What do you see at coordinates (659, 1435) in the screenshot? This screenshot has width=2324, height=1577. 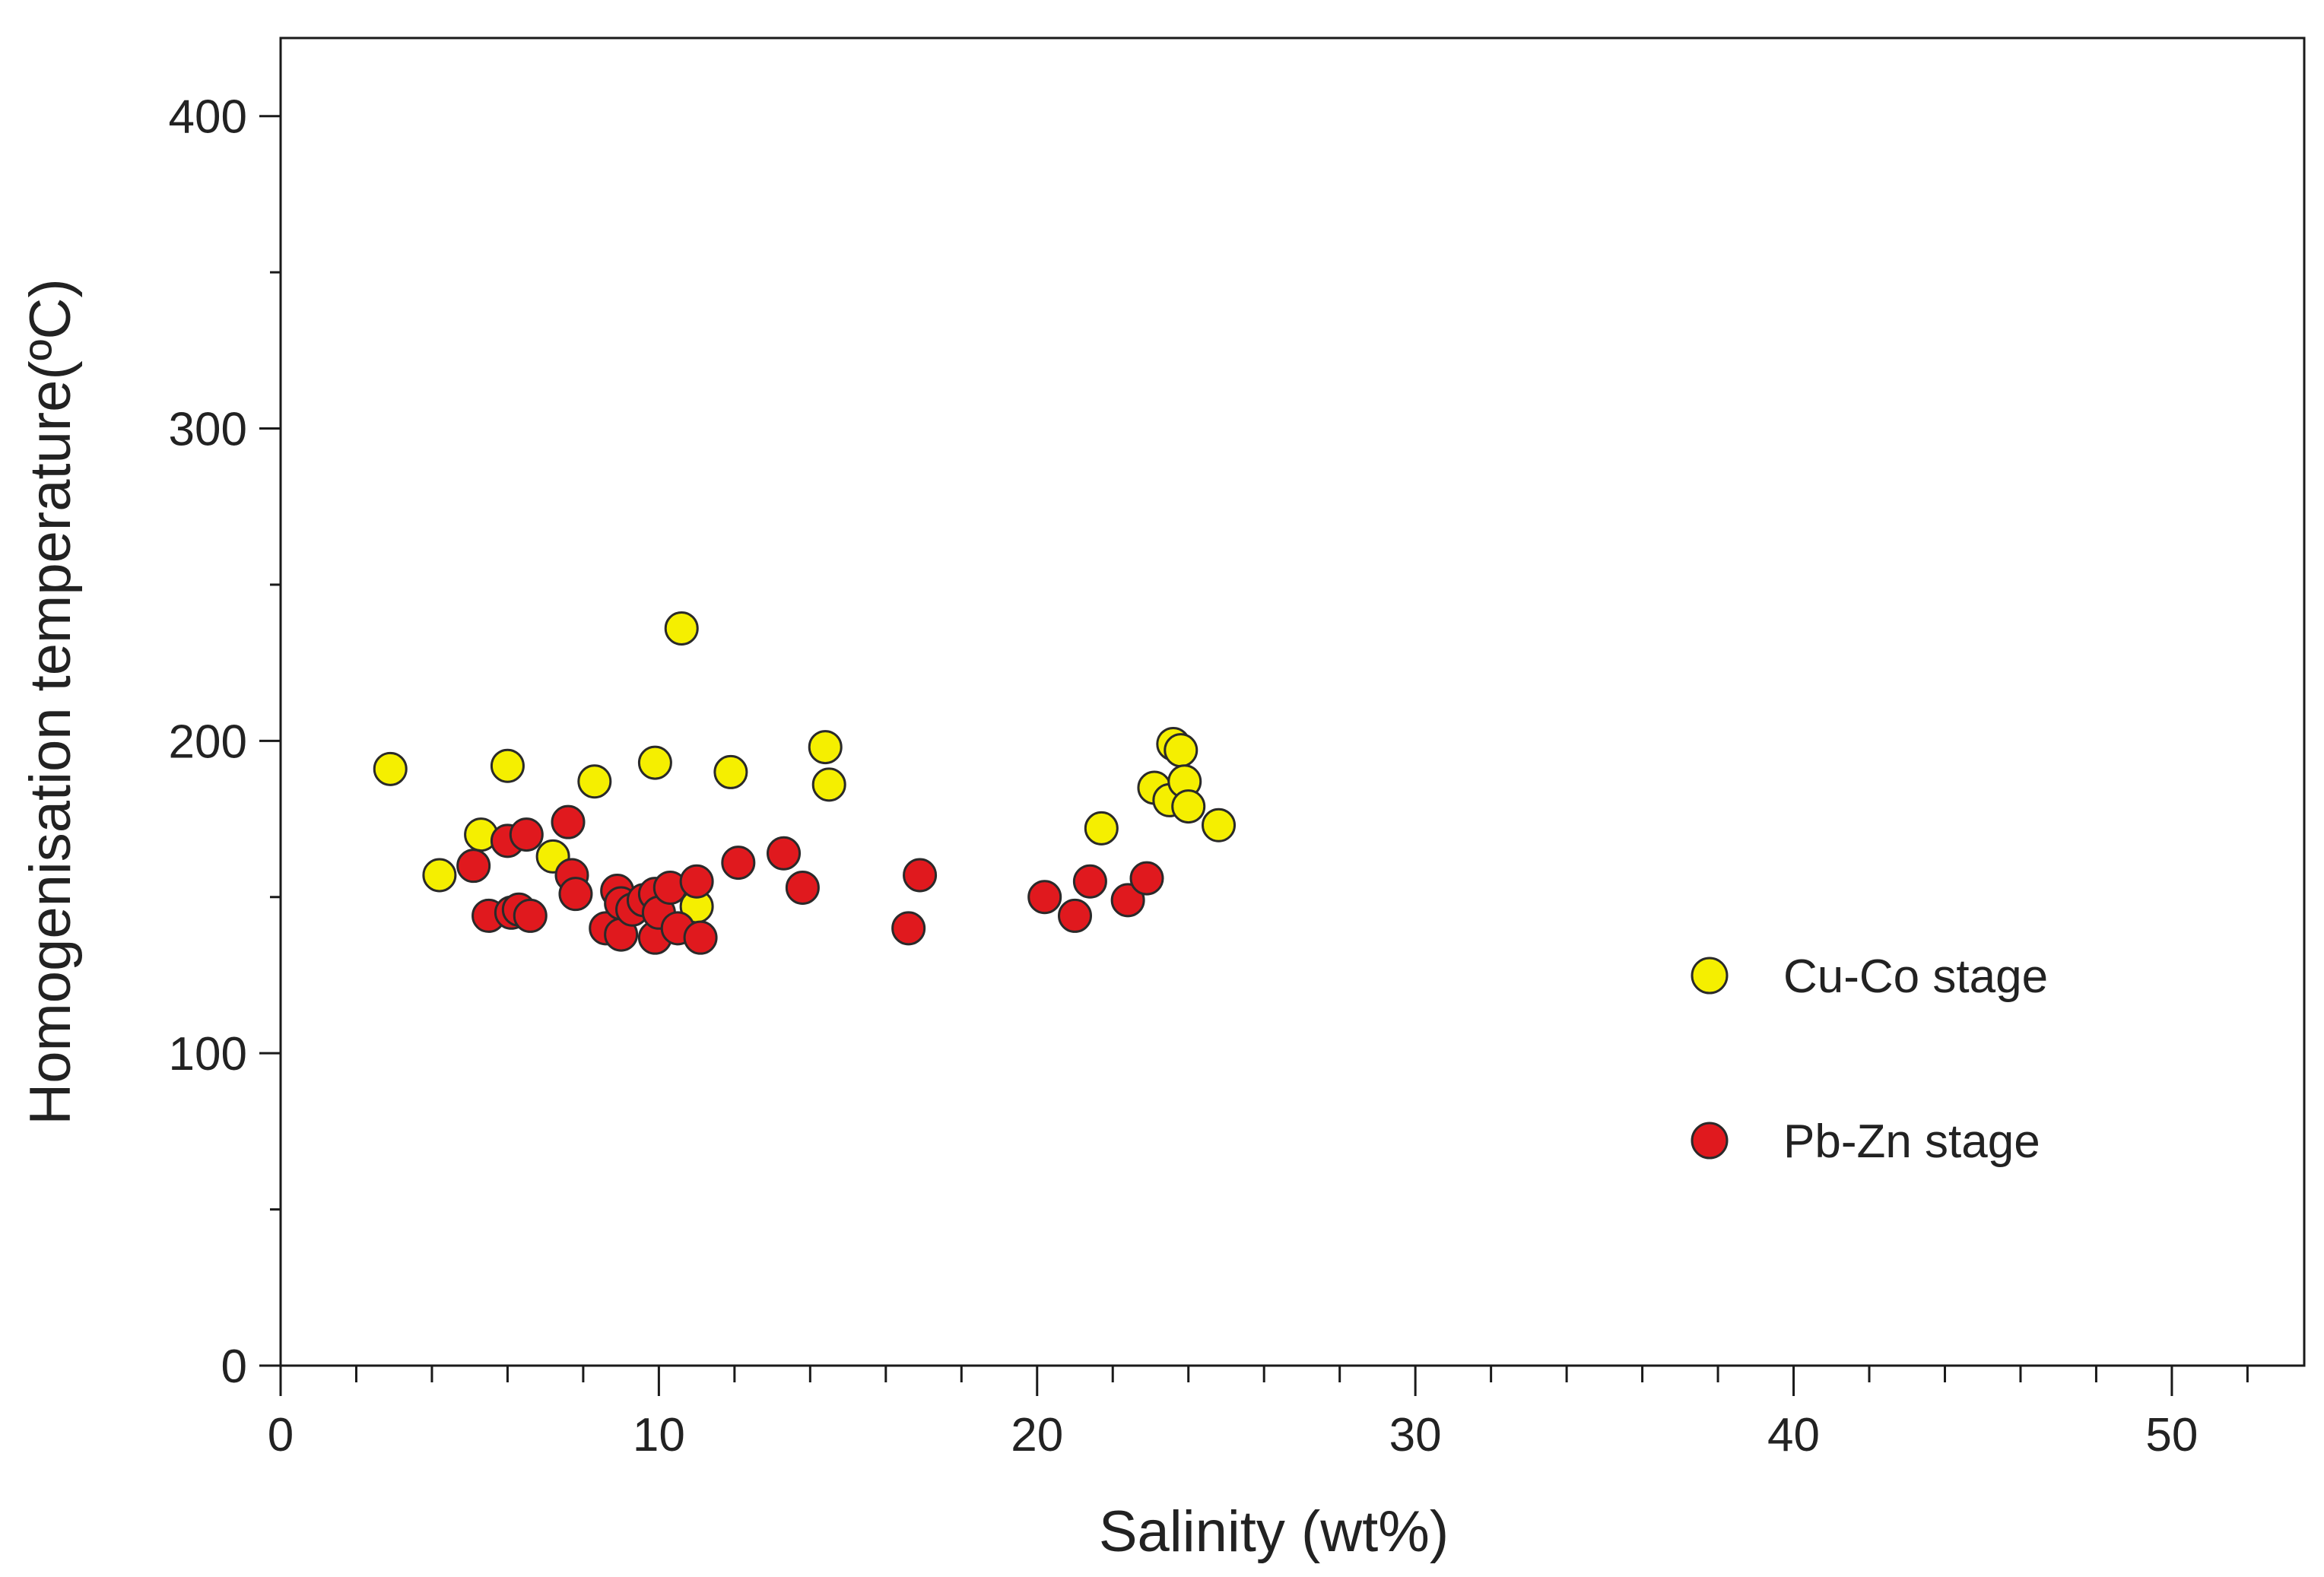 I see `x-tick-label: 10` at bounding box center [659, 1435].